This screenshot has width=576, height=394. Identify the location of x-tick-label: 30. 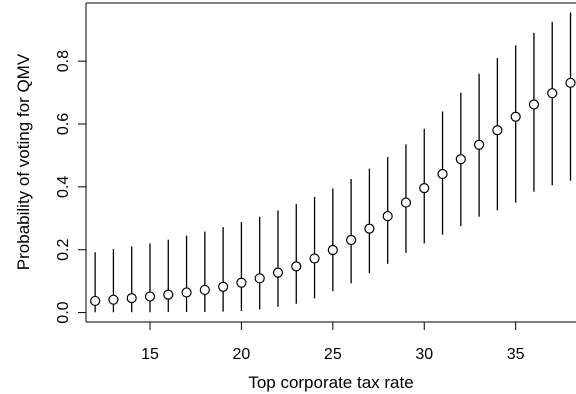
(424, 354).